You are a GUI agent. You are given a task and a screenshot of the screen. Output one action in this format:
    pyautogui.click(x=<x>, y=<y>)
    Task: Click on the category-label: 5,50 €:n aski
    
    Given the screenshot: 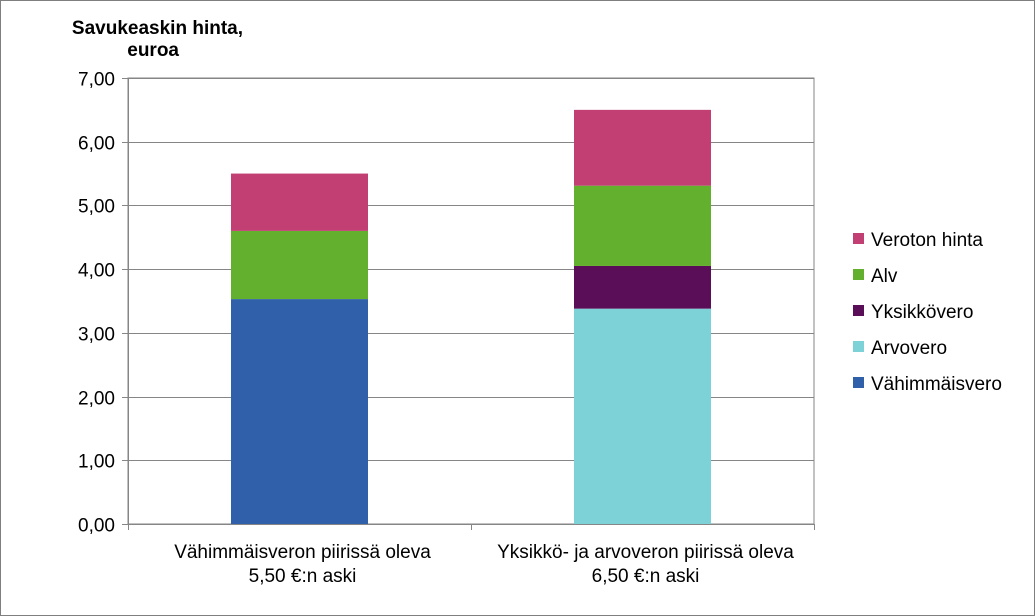 What is the action you would take?
    pyautogui.click(x=303, y=576)
    